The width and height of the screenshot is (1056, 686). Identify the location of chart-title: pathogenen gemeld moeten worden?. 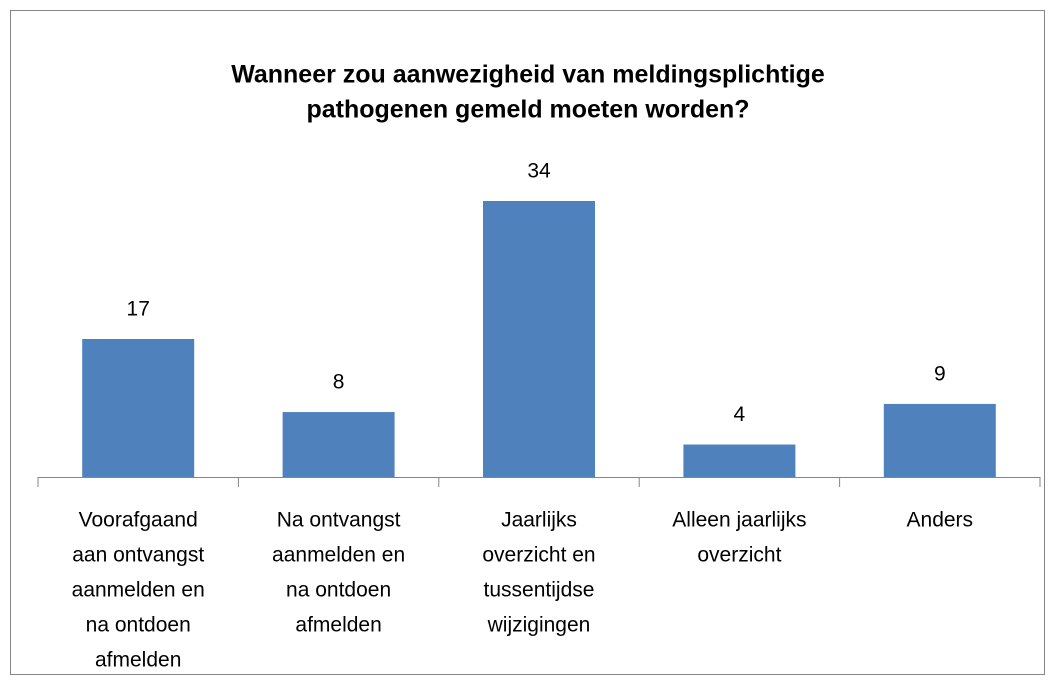
(527, 110).